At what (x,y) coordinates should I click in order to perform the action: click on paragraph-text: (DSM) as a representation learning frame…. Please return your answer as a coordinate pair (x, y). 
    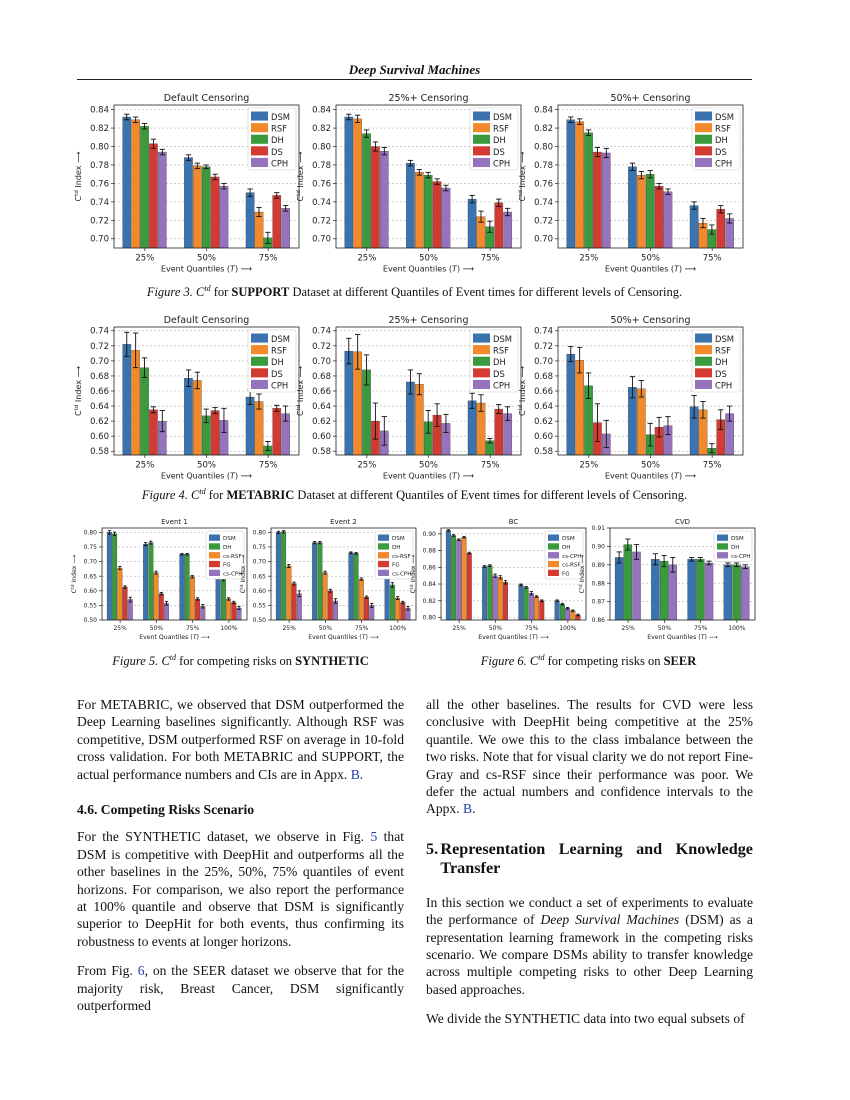
    Looking at the image, I should click on (589, 954).